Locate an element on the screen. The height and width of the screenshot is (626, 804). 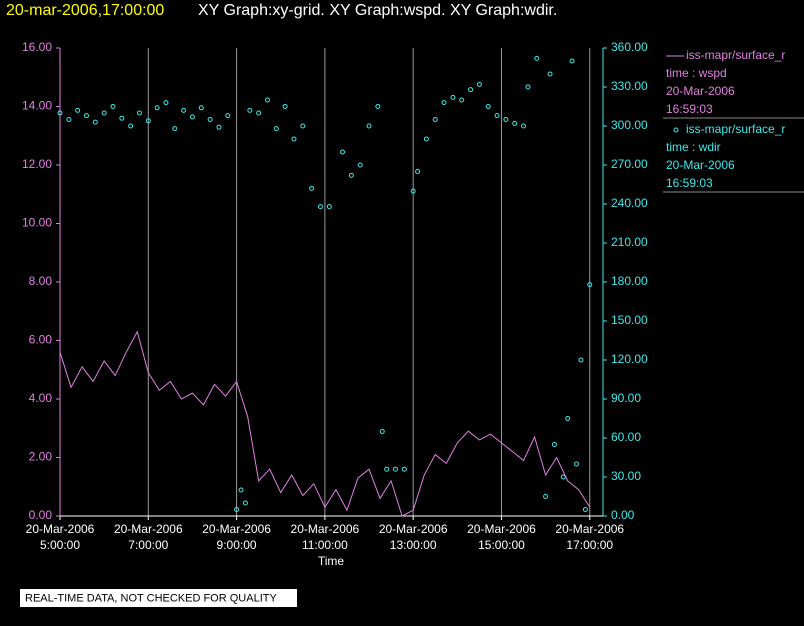
y-tick-label: 10.00 is located at coordinates (37, 223).